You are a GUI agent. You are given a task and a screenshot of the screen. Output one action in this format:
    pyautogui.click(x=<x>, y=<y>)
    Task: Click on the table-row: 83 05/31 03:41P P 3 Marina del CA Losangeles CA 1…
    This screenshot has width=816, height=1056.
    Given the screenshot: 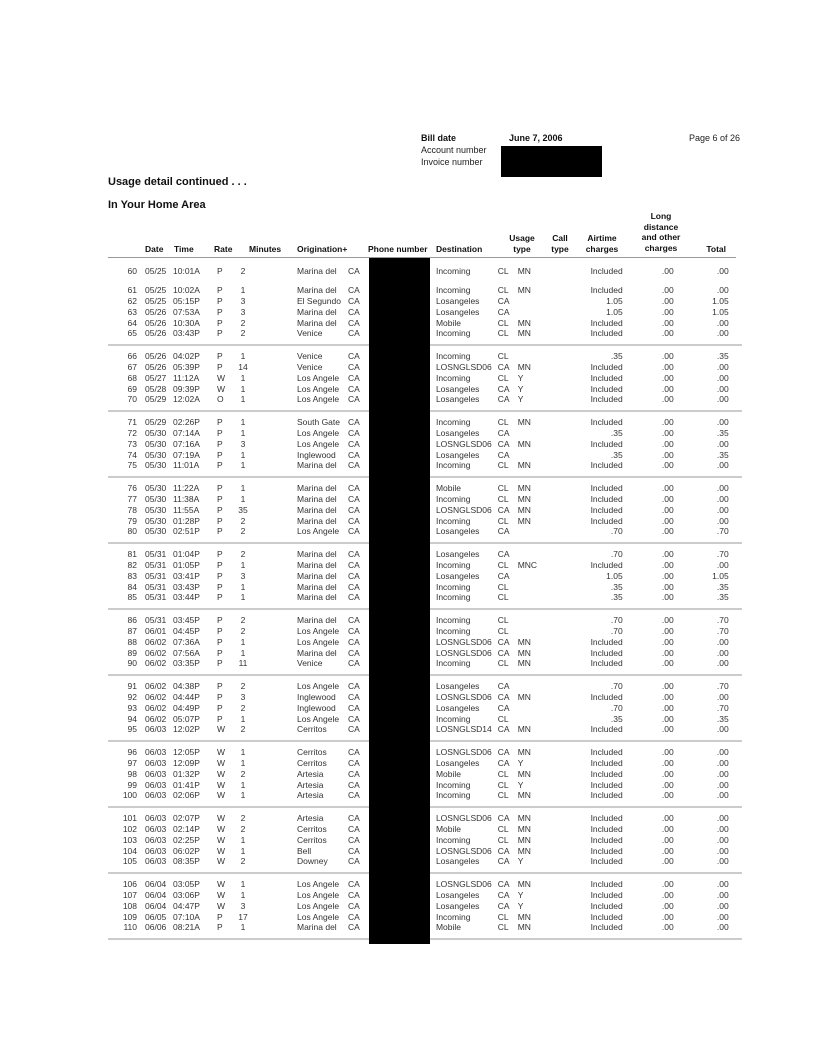 What is the action you would take?
    pyautogui.click(x=425, y=576)
    